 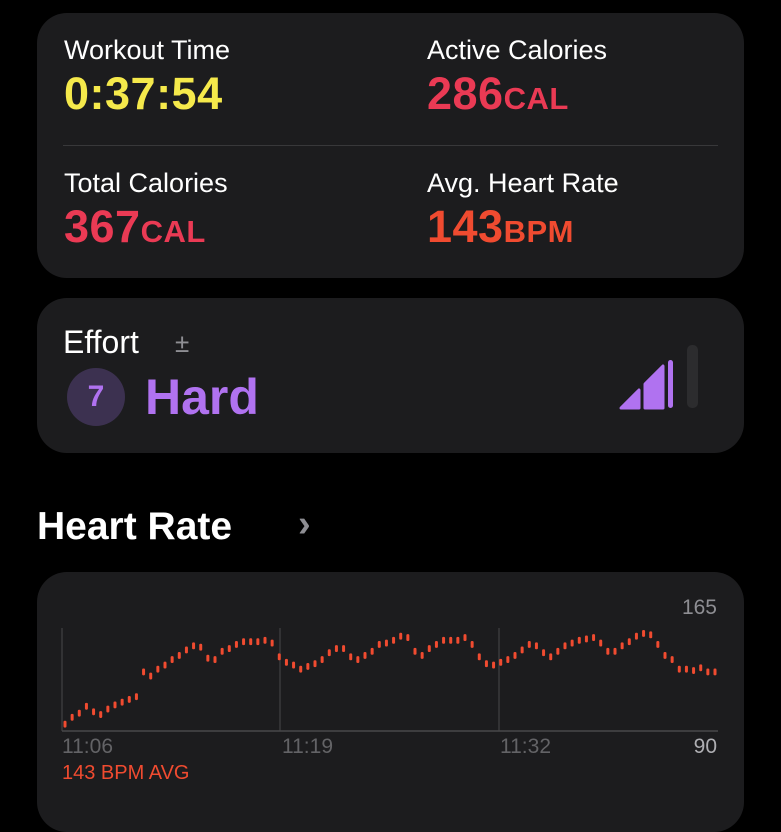 I want to click on y-min-label: 90, so click(x=705, y=746).